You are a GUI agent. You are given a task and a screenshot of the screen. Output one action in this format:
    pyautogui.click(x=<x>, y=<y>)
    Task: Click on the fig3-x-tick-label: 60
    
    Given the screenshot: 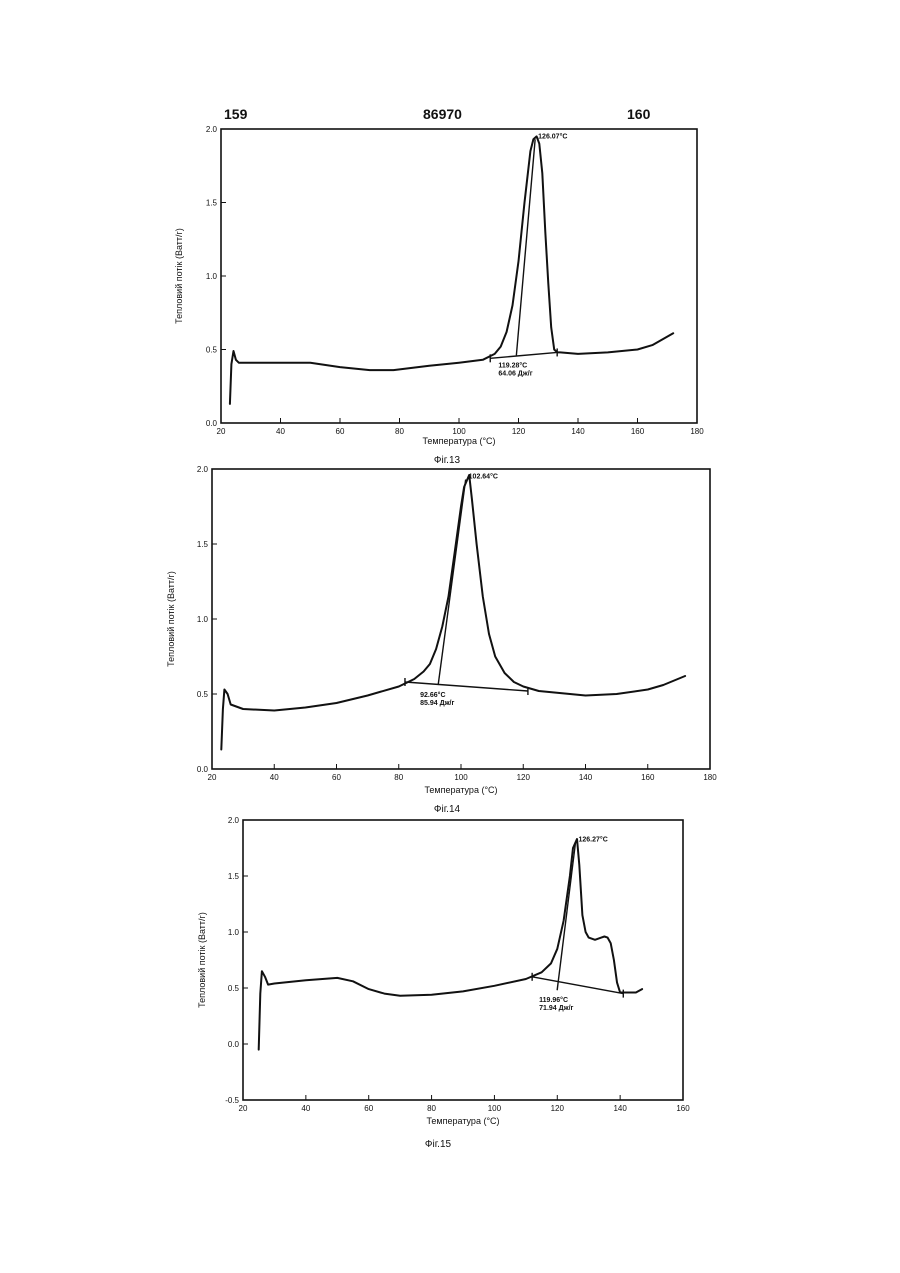 What is the action you would take?
    pyautogui.click(x=368, y=1108)
    